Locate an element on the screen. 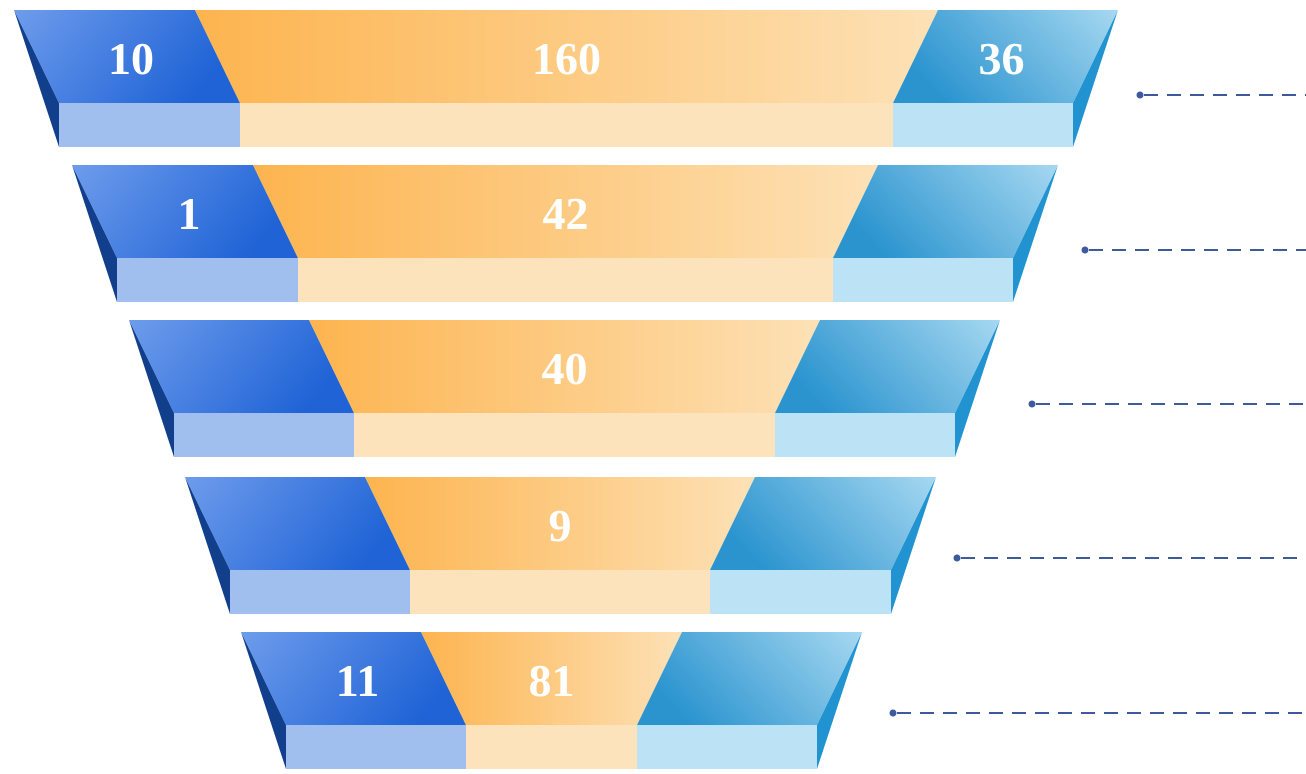 The width and height of the screenshot is (1306, 774). level-left-value: 10 is located at coordinates (131, 58).